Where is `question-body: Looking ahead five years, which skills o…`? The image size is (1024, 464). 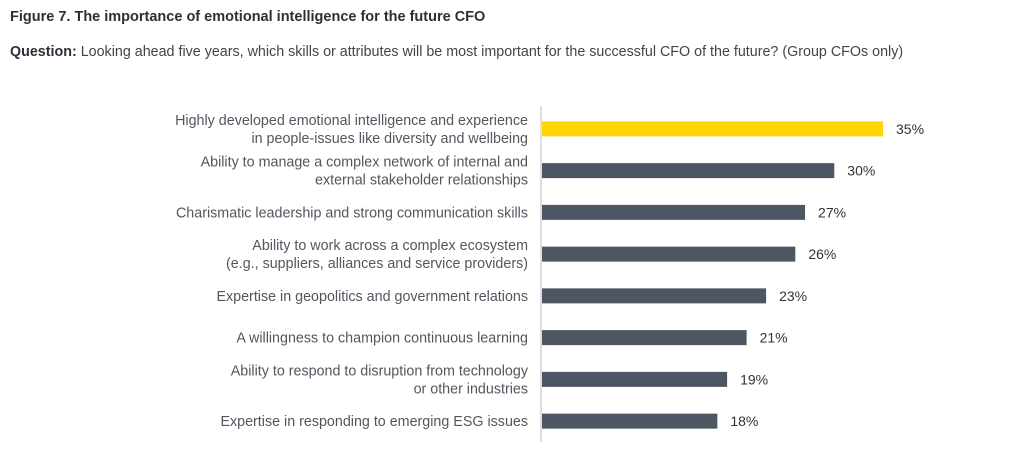
question-body: Looking ahead five years, which skills o… is located at coordinates (490, 52).